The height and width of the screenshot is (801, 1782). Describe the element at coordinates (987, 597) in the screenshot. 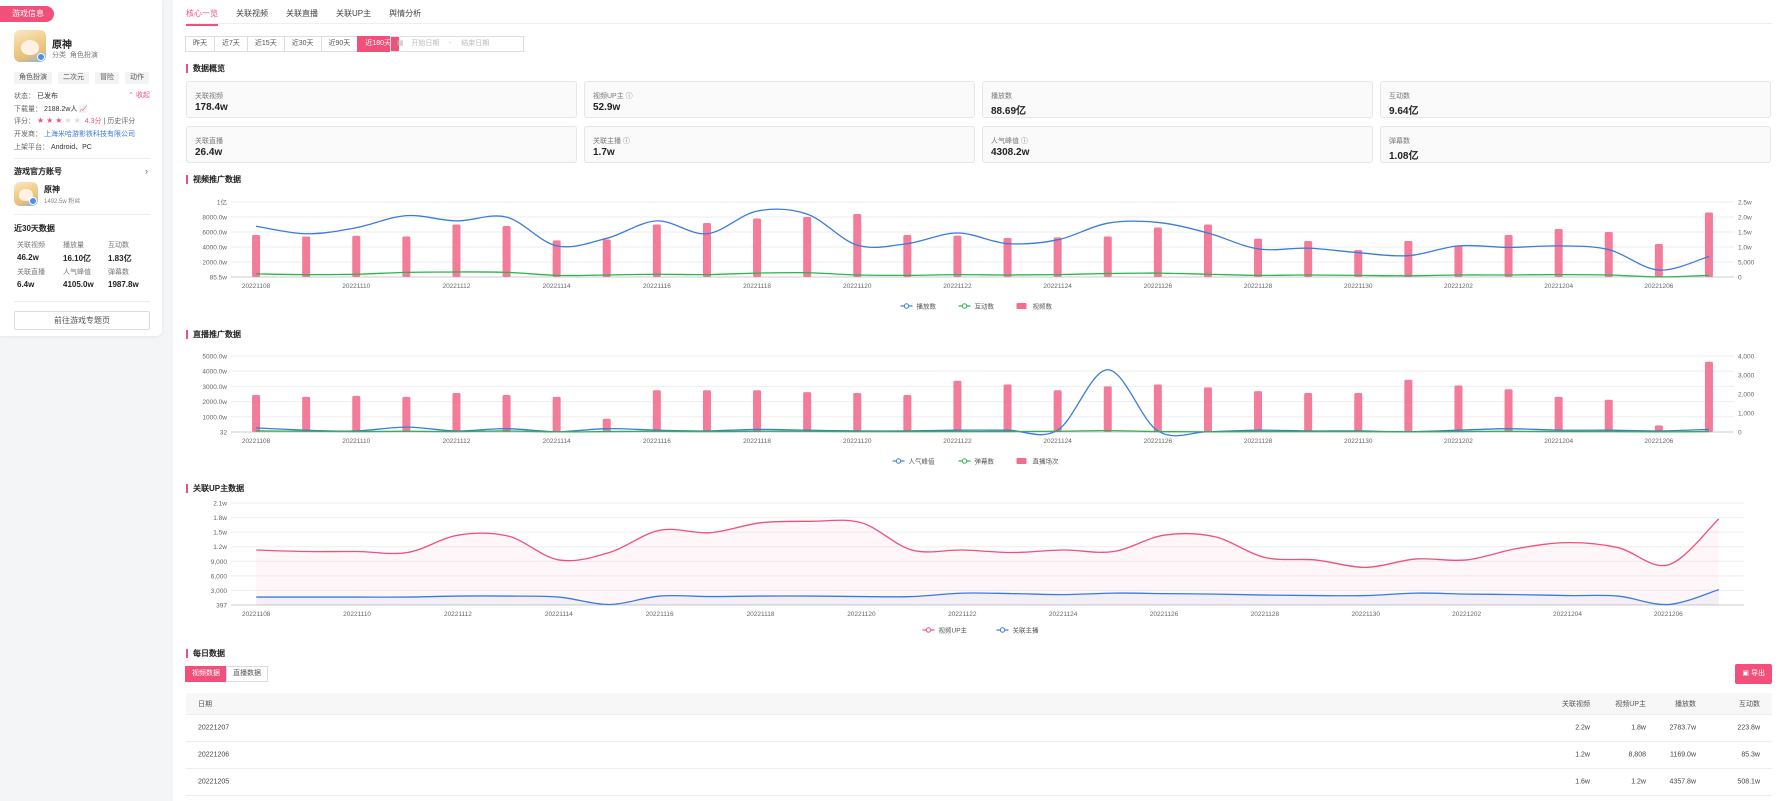

I see `series-line` at that location.